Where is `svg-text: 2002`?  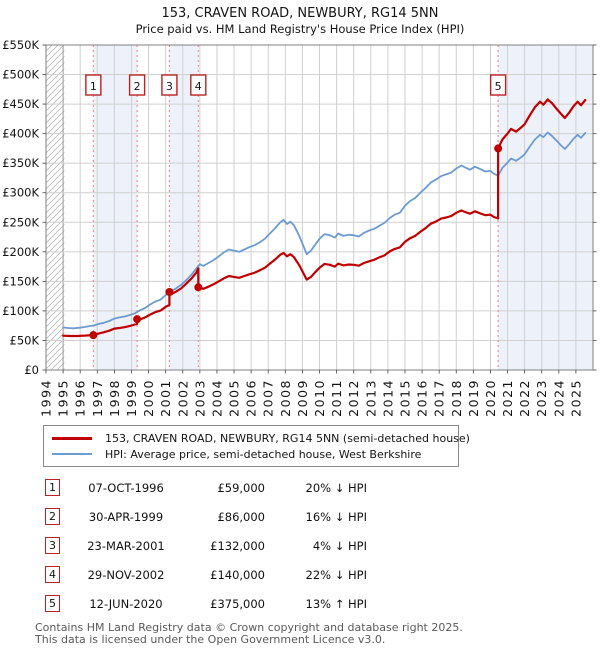 svg-text: 2002 is located at coordinates (182, 398).